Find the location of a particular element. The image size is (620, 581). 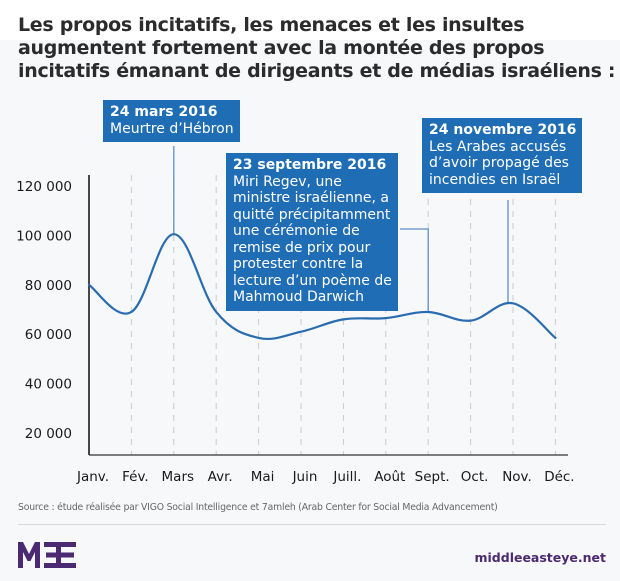

annotation-text: lecture d’un poème de is located at coordinates (312, 280).